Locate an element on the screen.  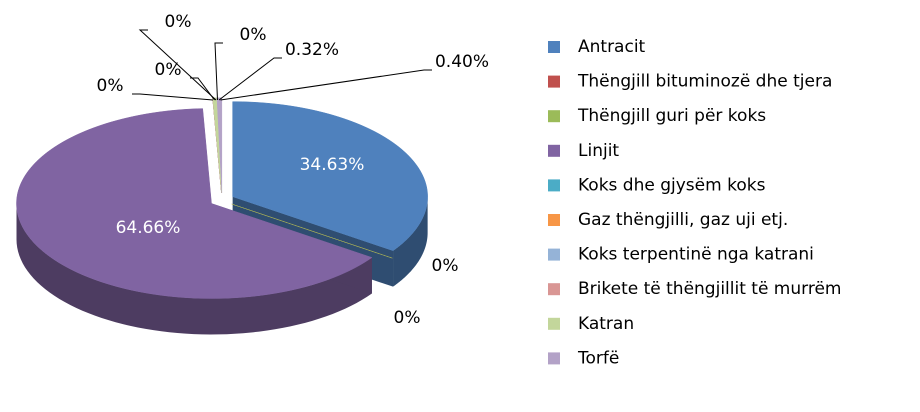
data-label: 0.32% is located at coordinates (312, 50).